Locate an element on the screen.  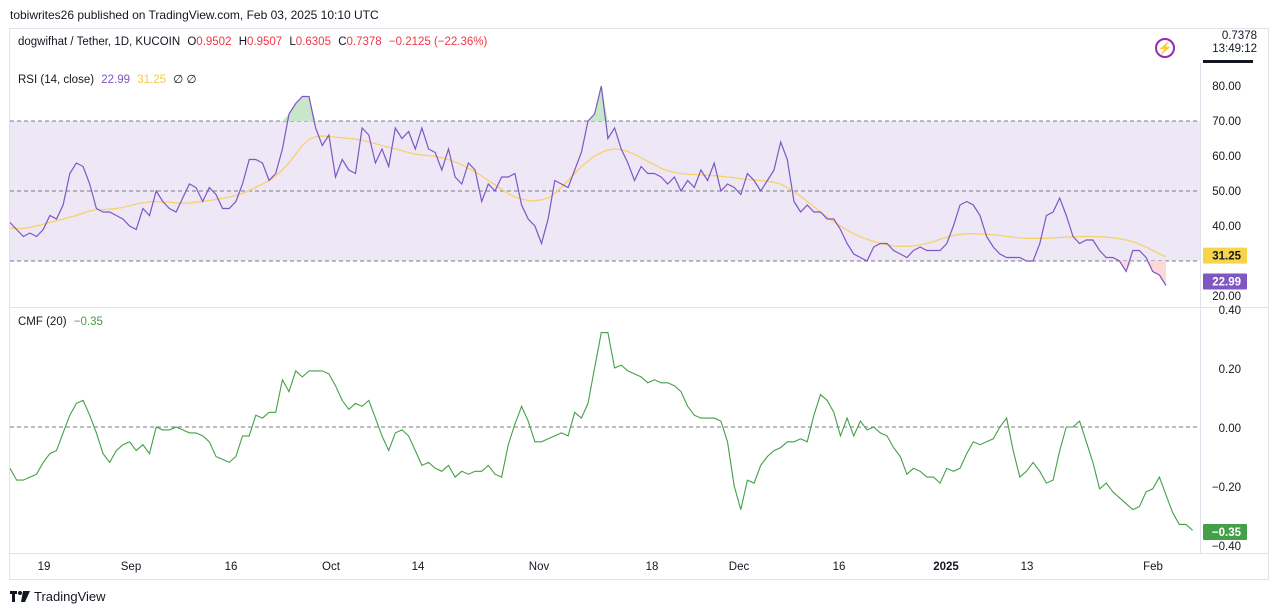
high-key: H is located at coordinates (242, 42).